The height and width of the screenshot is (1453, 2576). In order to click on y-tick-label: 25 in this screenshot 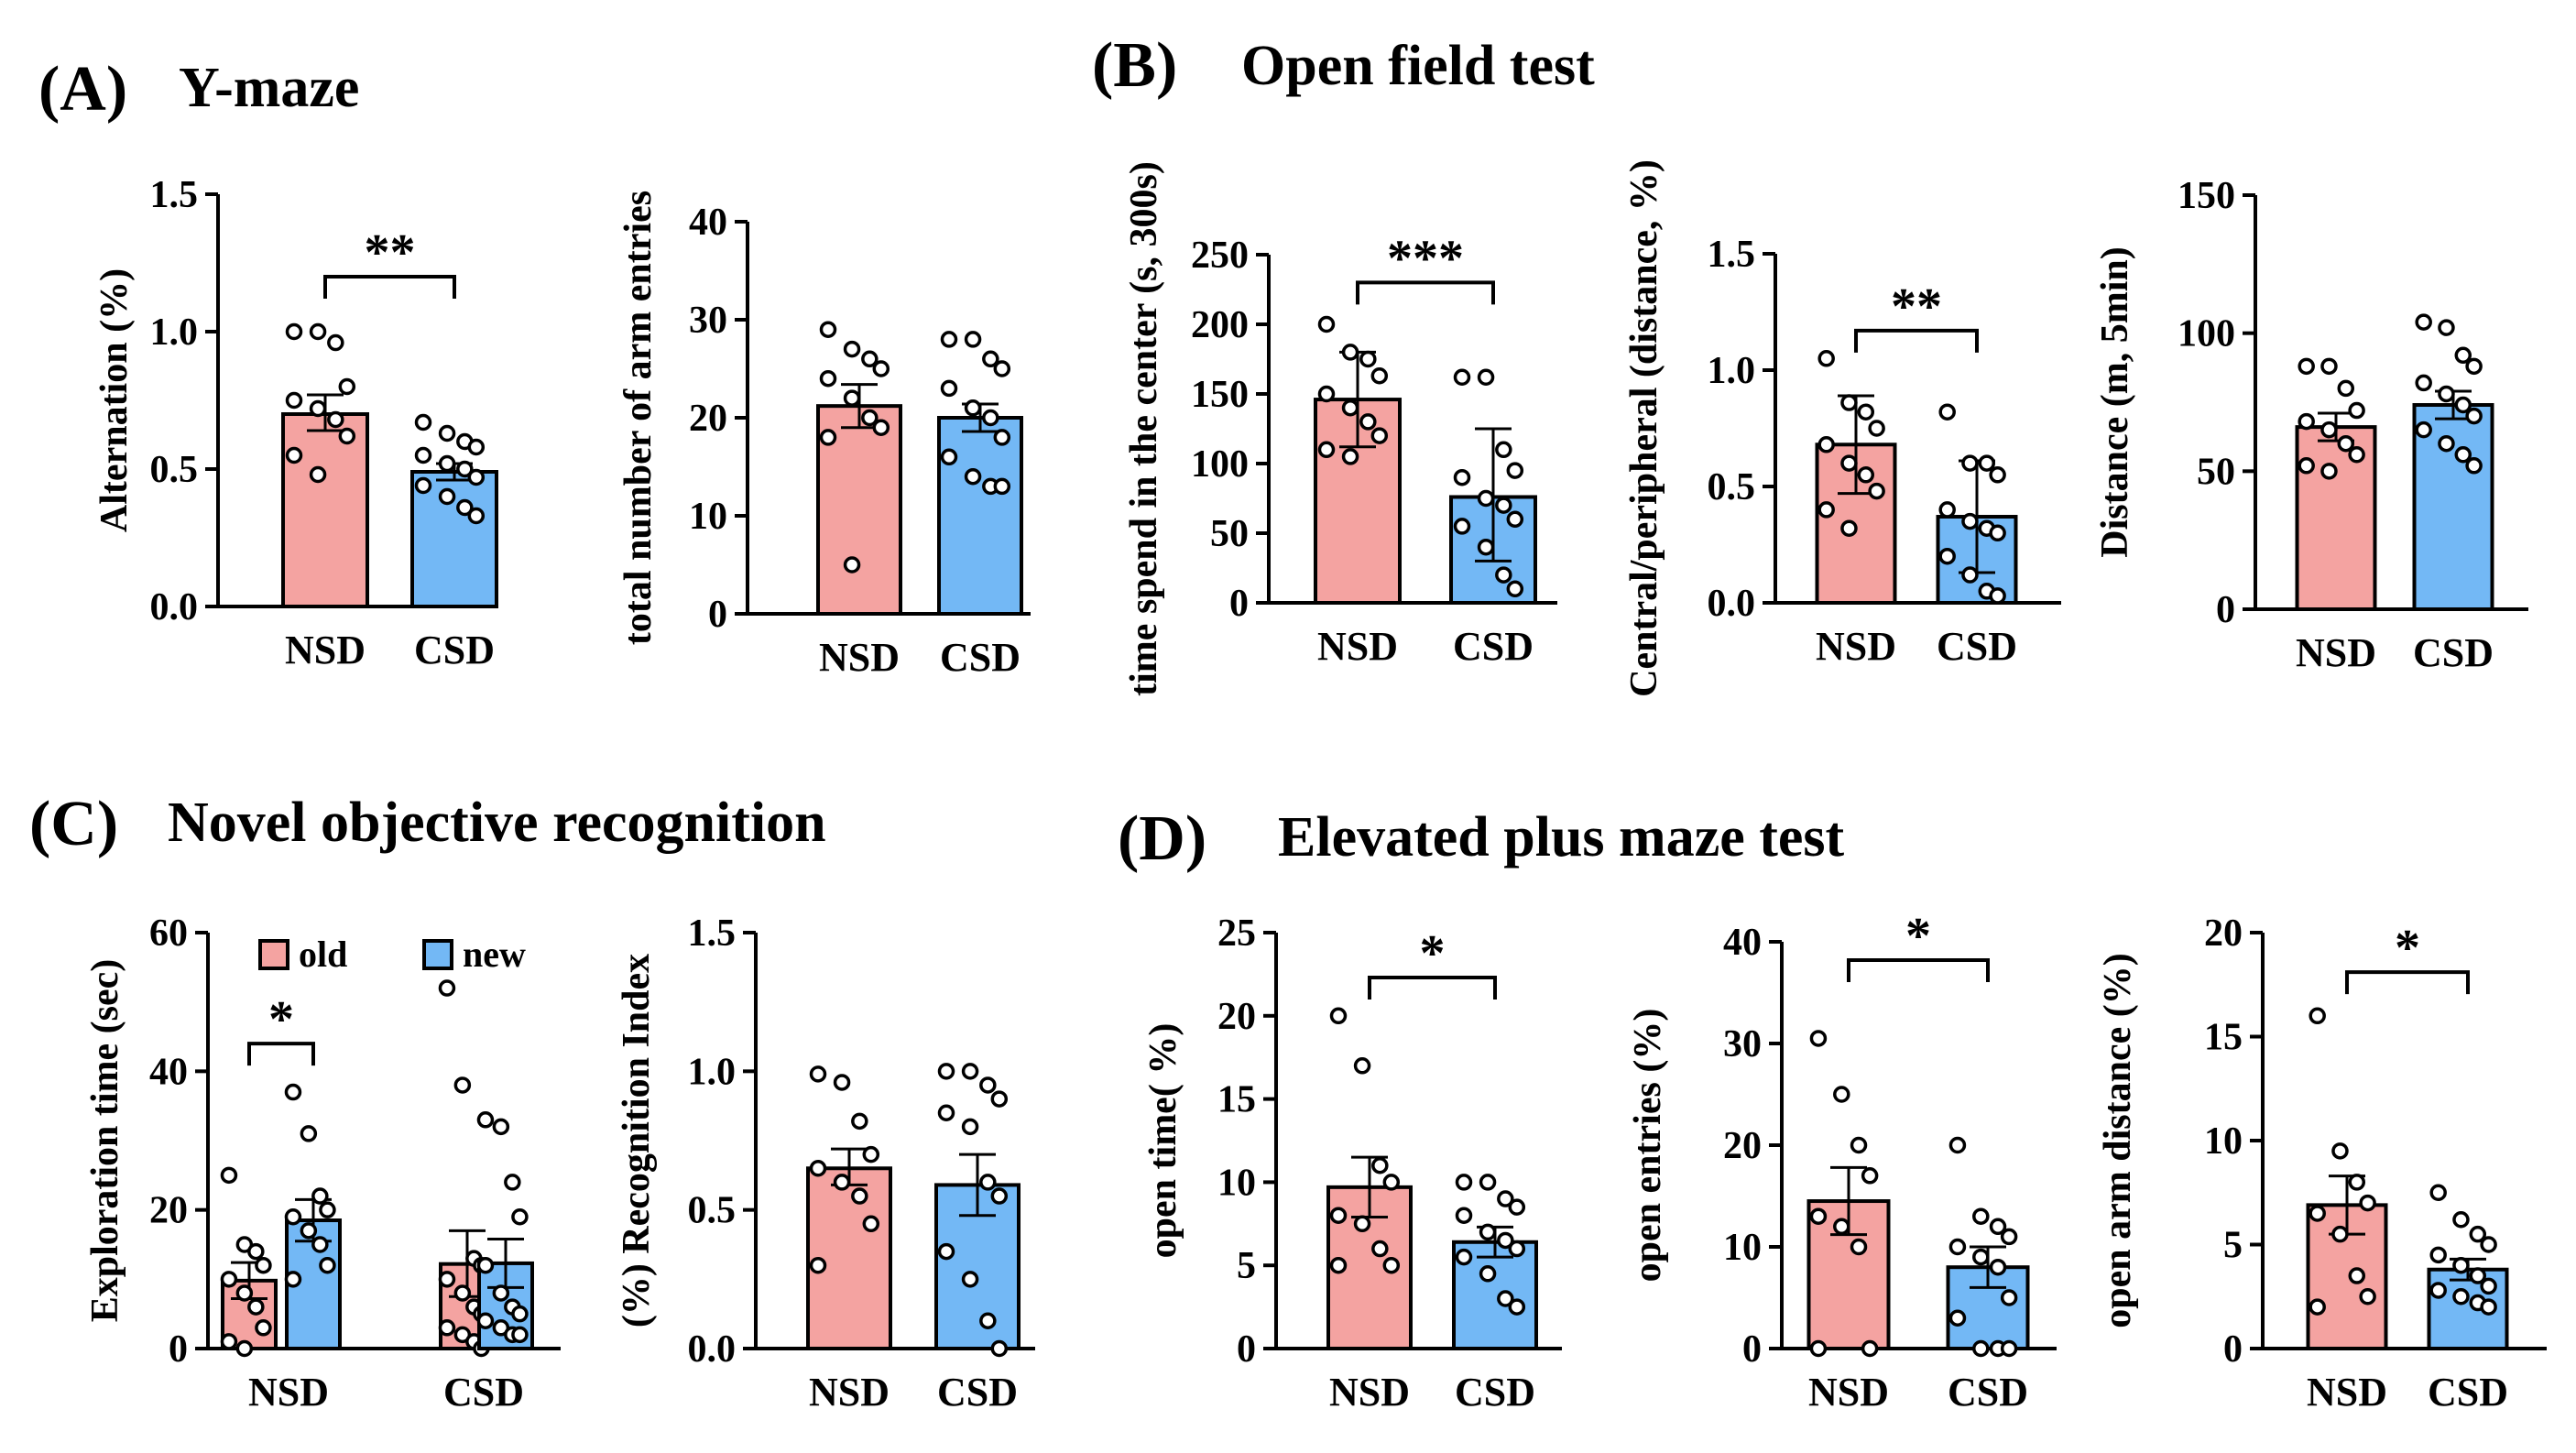, I will do `click(1237, 933)`.